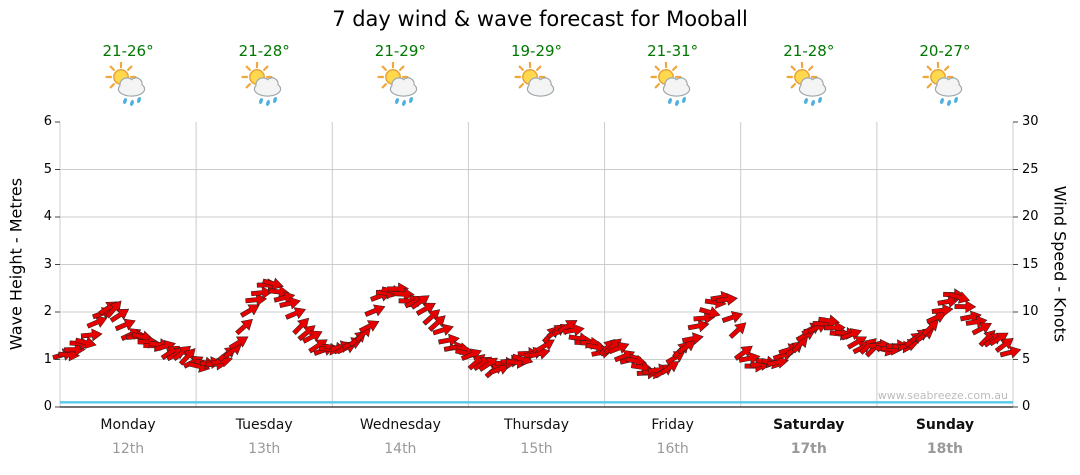  Describe the element at coordinates (1030, 216) in the screenshot. I see `right-axis-tick-label: 20` at that location.